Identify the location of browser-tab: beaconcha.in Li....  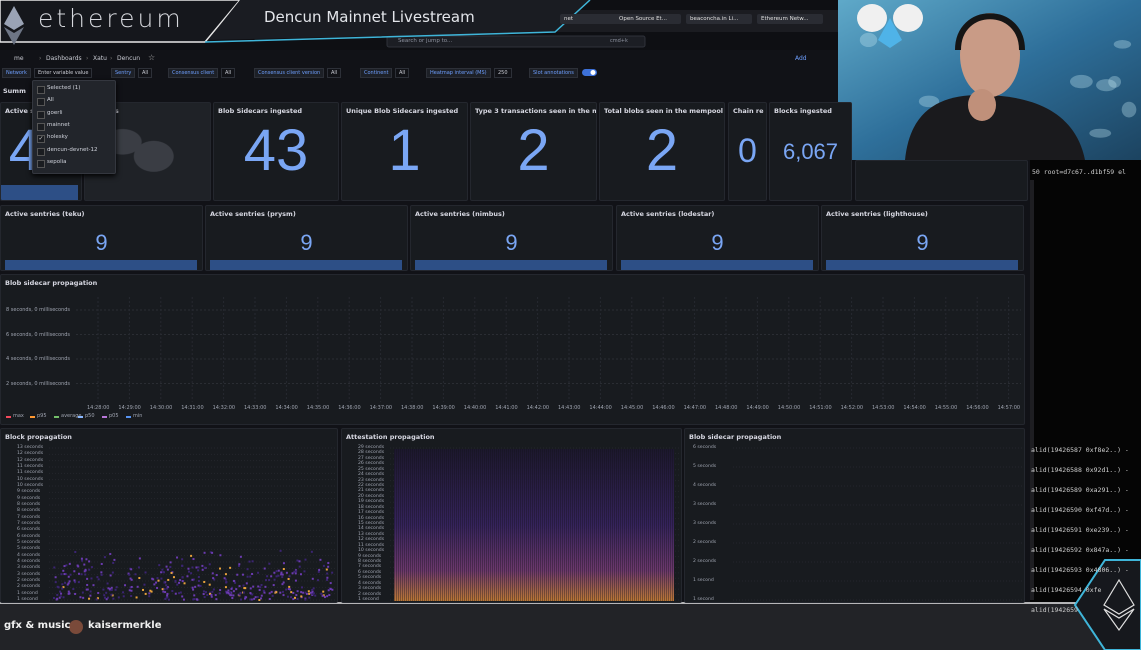
(719, 19).